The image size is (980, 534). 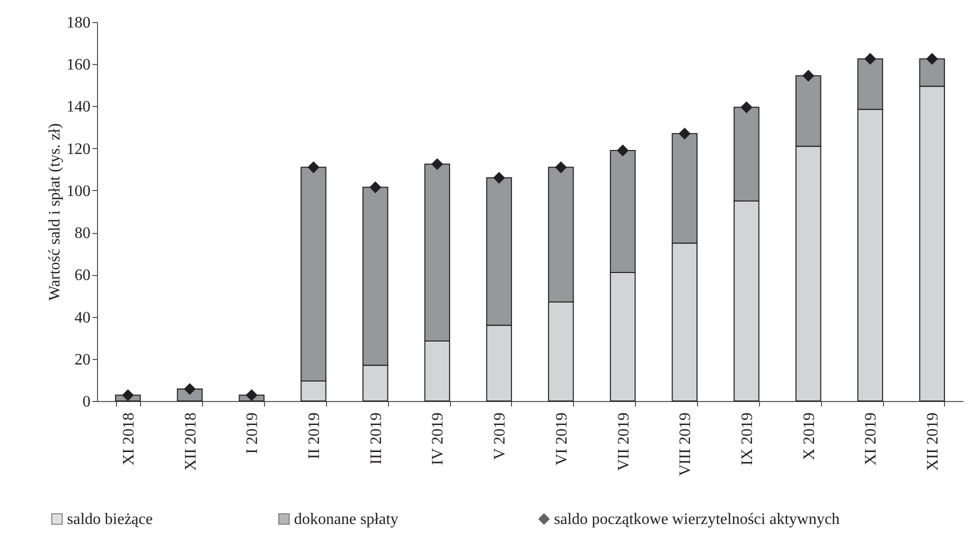 What do you see at coordinates (191, 441) in the screenshot?
I see `x-tick-label: XII 2018` at bounding box center [191, 441].